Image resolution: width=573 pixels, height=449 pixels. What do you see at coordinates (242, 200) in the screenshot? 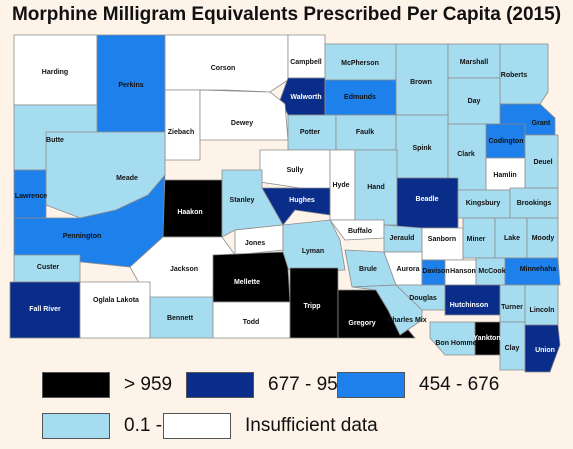
I see `county-label-stanley: Stanley` at bounding box center [242, 200].